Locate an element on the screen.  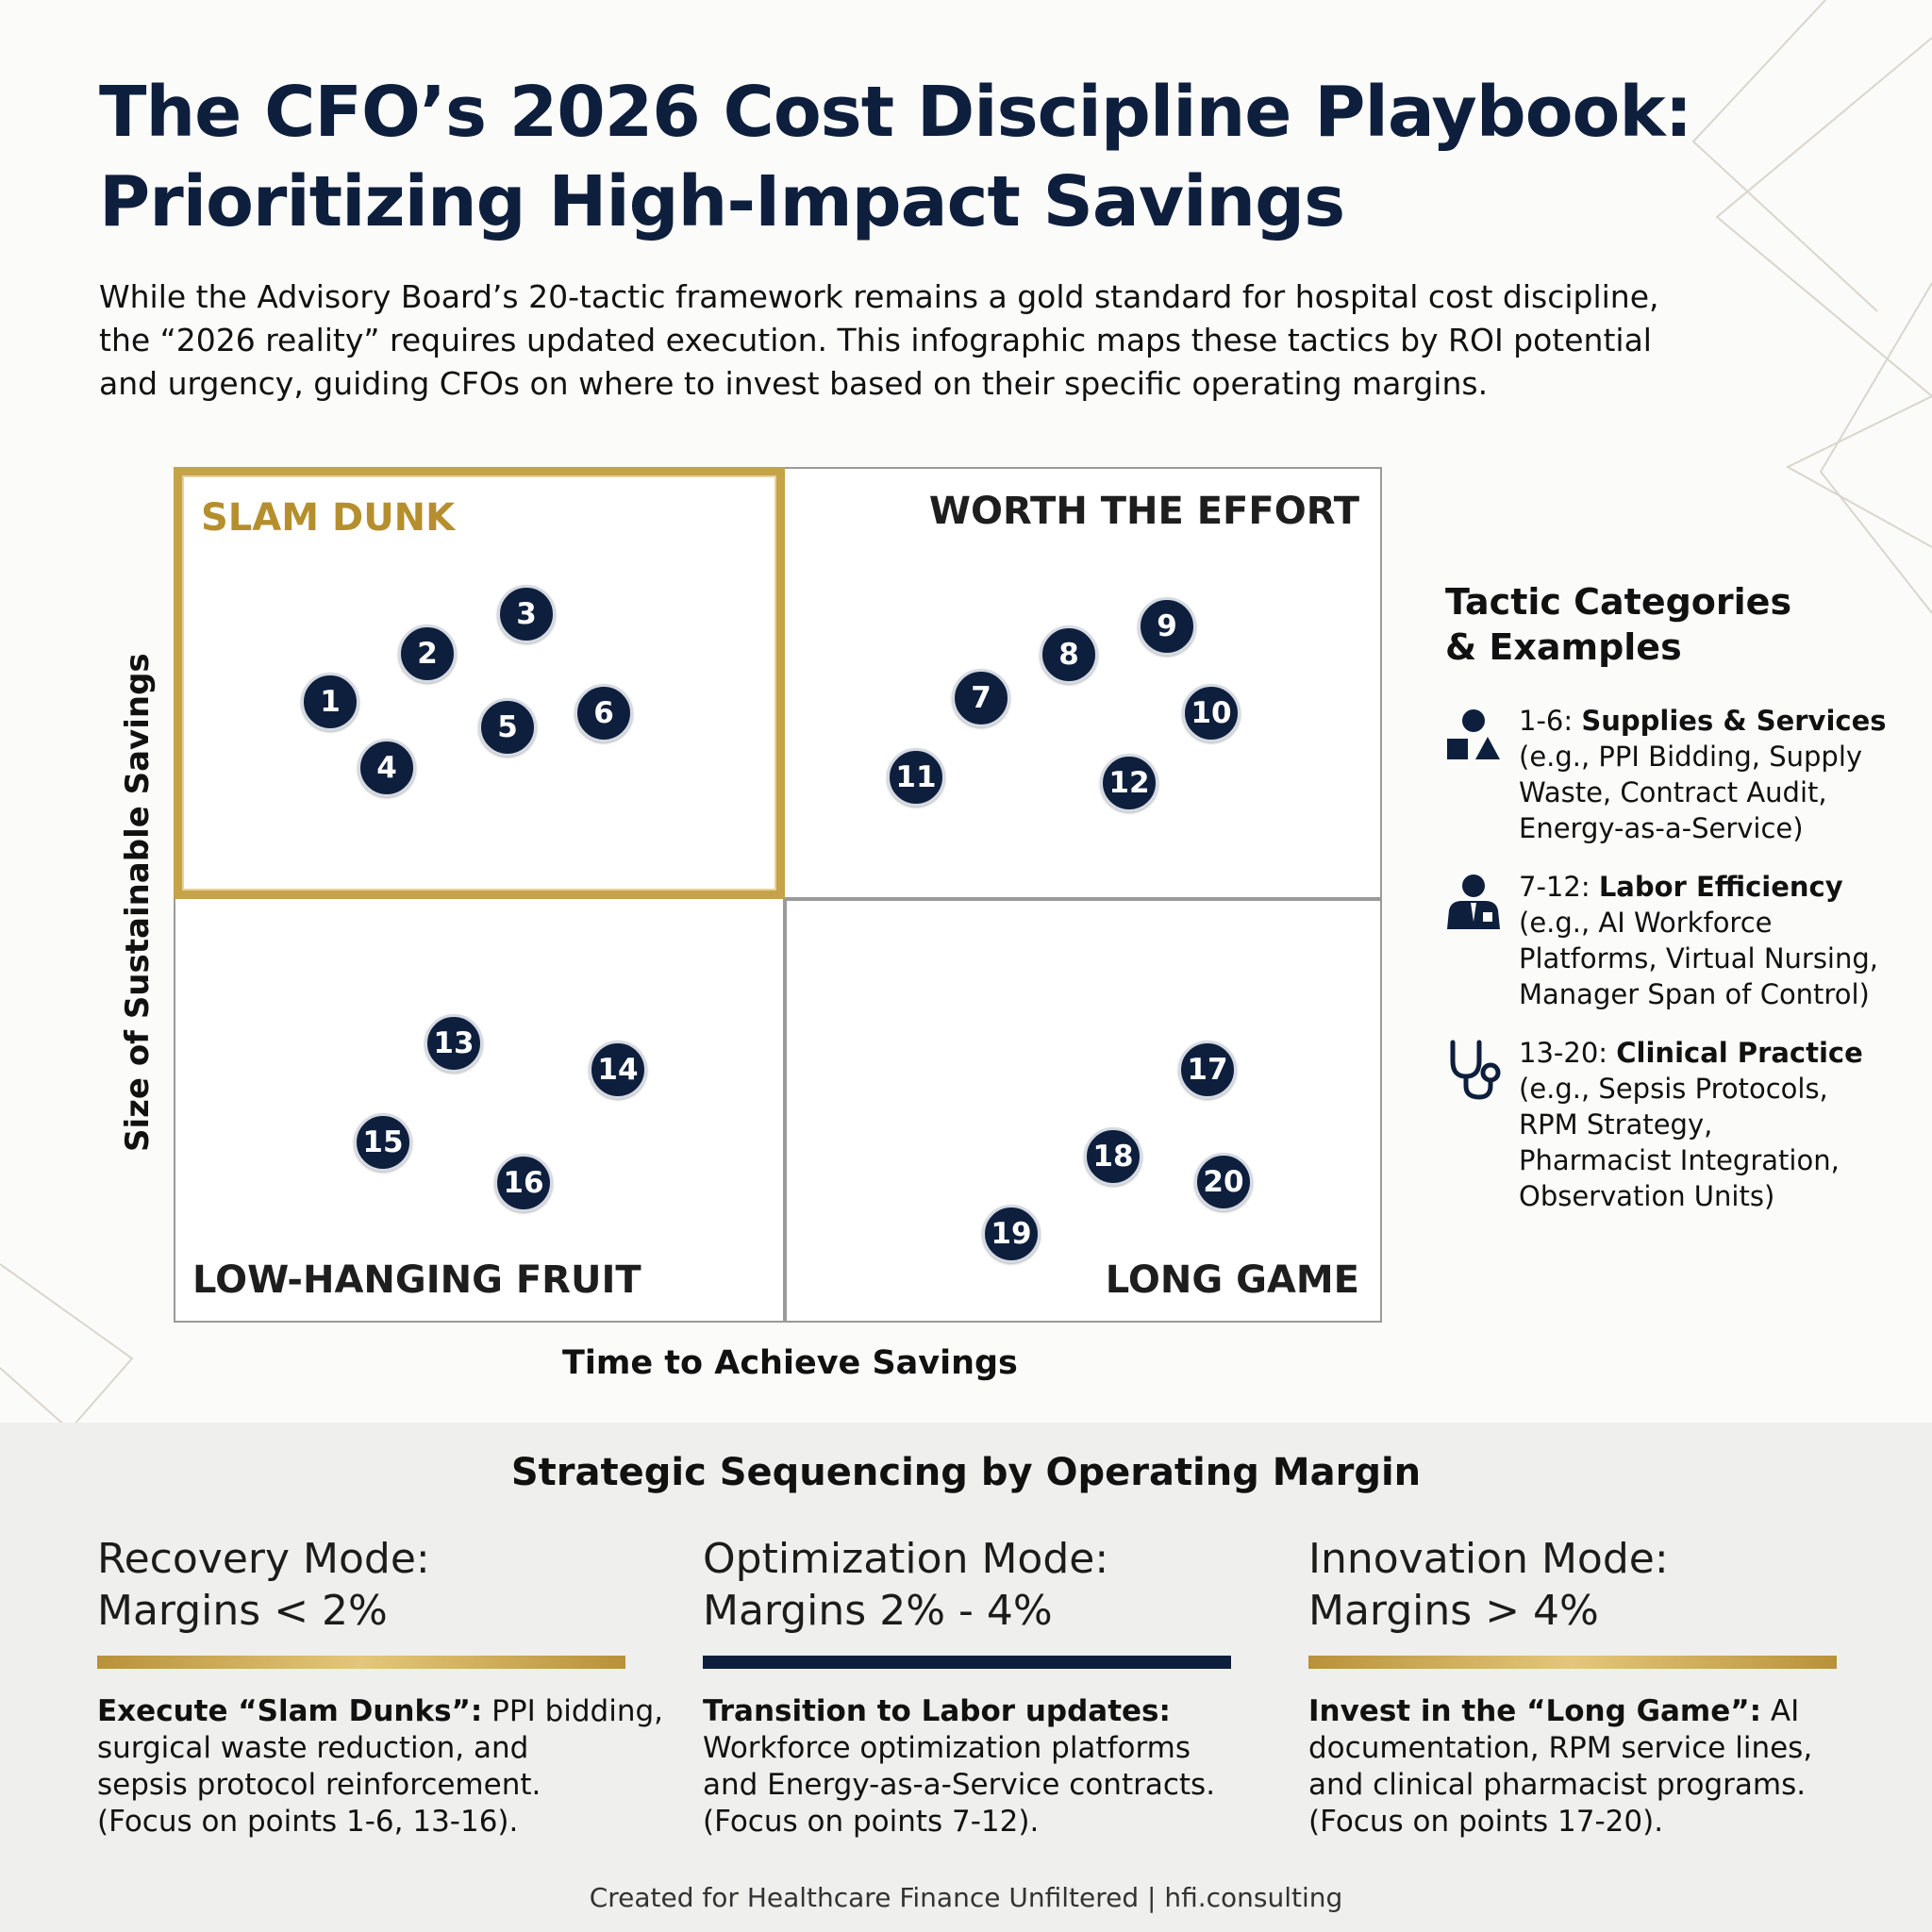
tactic-point-14: 14 is located at coordinates (618, 1070).